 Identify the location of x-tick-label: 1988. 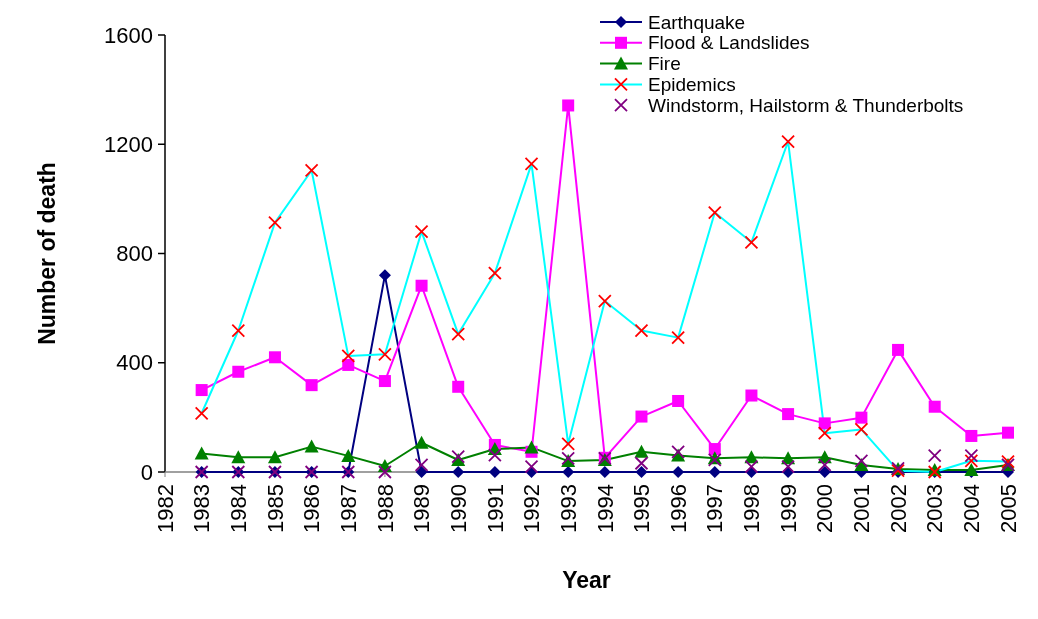
(385, 508).